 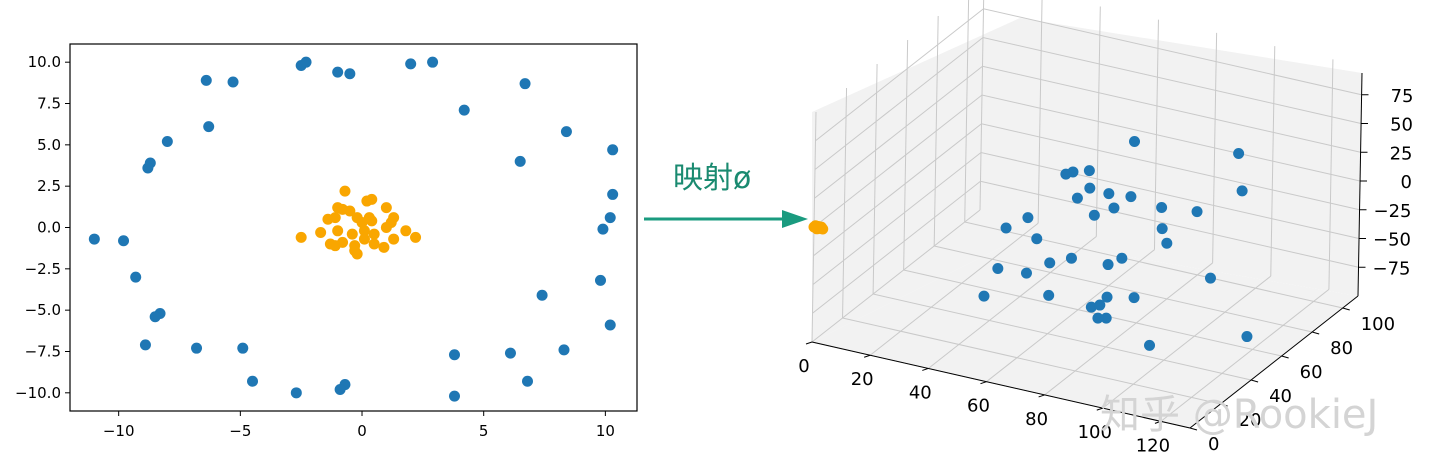 I want to click on z-tick-label-3d: 75, so click(x=1402, y=96).